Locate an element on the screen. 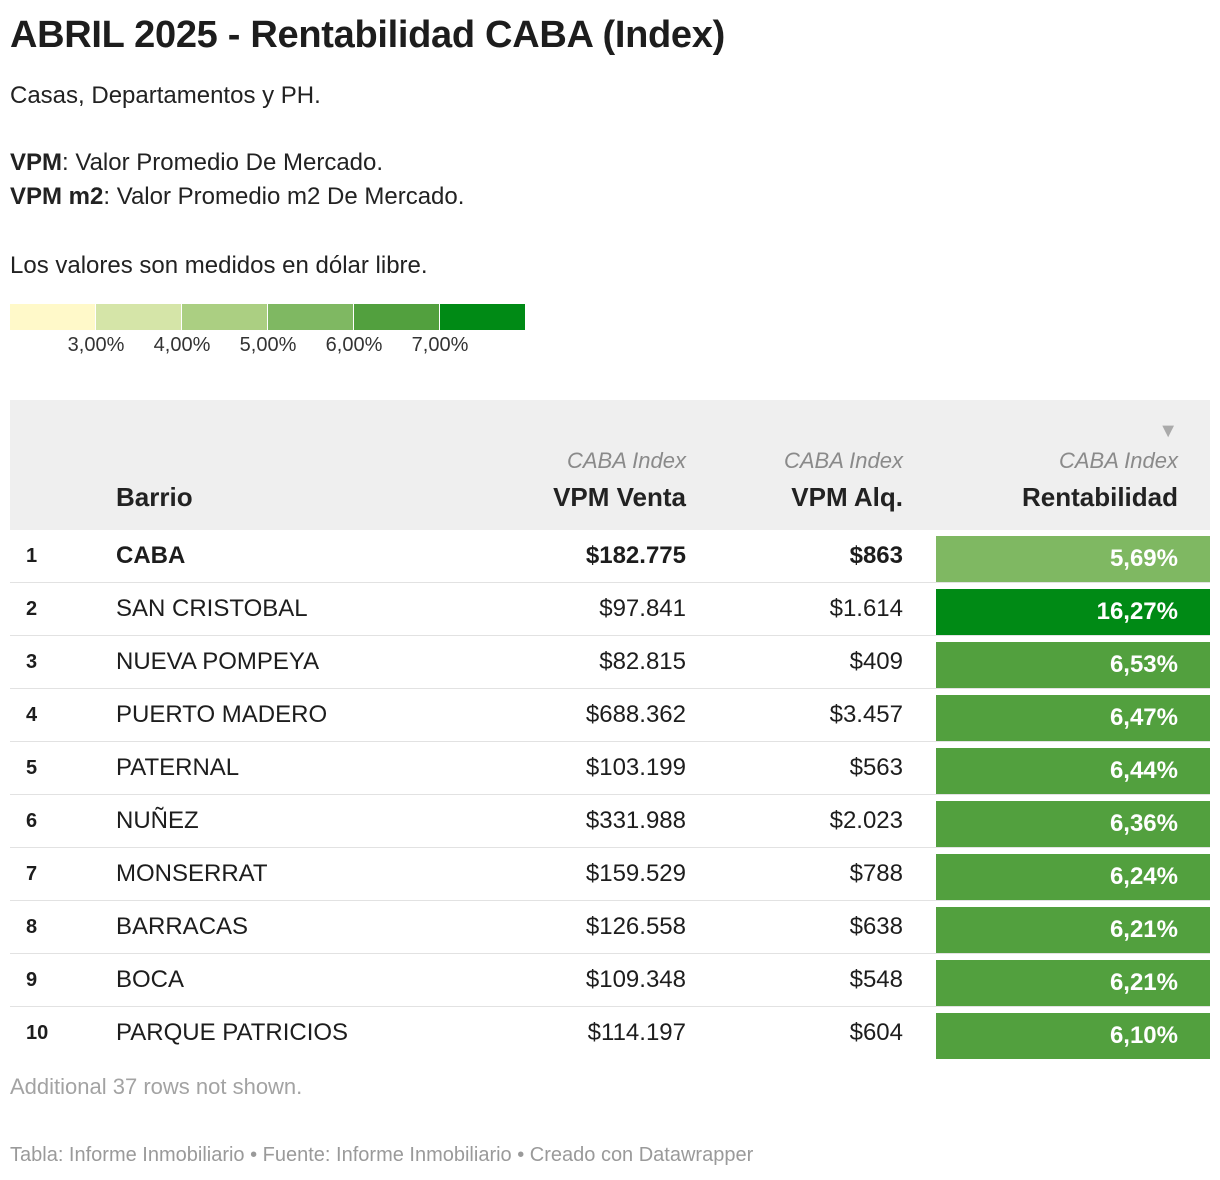 The height and width of the screenshot is (1180, 1220). barrio-cell: PUERTO MADERO is located at coordinates (222, 714).